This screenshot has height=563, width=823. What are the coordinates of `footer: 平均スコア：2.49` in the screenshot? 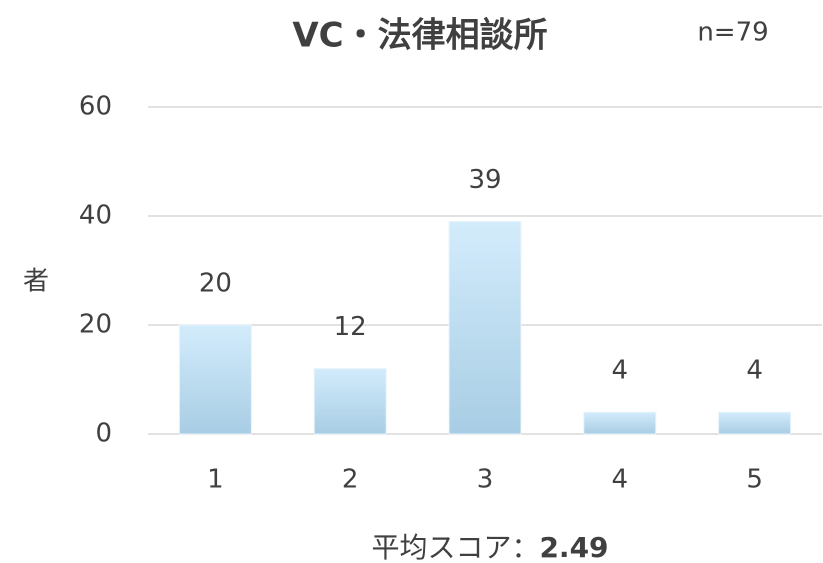 It's located at (489, 547).